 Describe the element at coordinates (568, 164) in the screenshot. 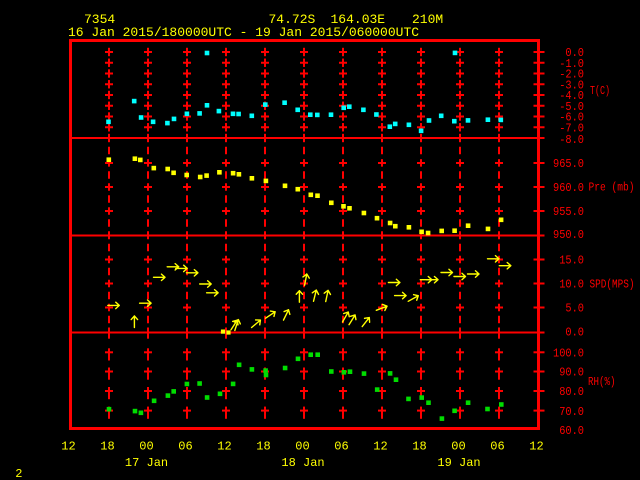

I see `svg-text: 965.0` at that location.